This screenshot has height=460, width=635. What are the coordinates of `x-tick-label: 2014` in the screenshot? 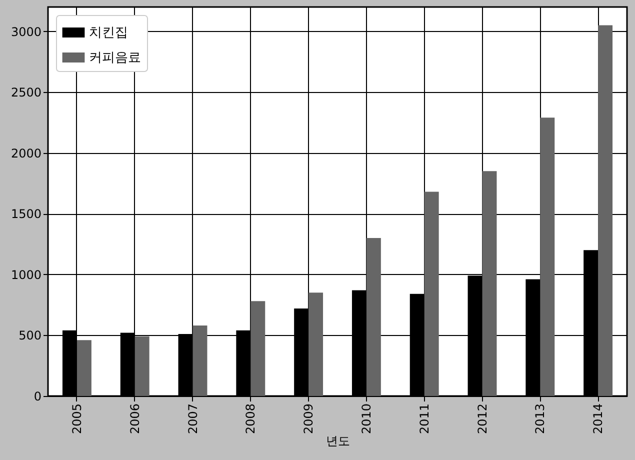 It's located at (598, 419).